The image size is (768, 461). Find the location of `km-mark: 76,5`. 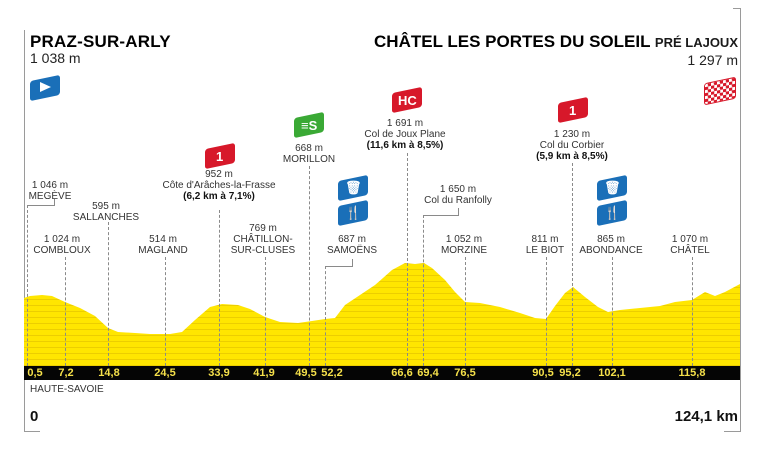

km-mark: 76,5 is located at coordinates (465, 373).